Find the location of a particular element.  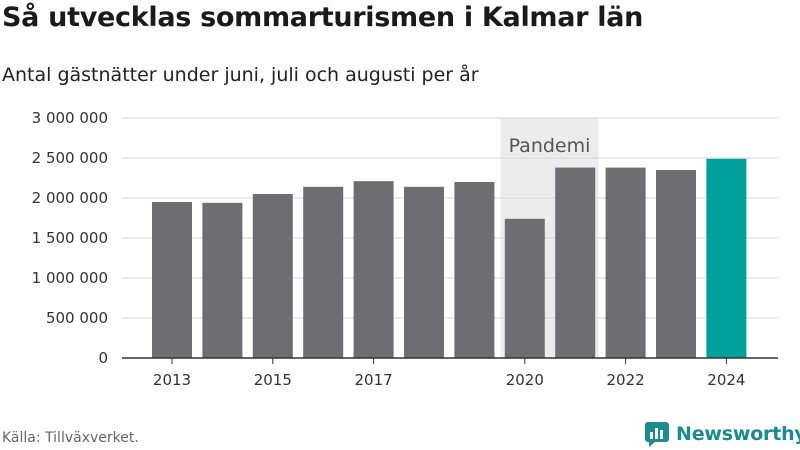

y-tick-label: 1 500 000 is located at coordinates (70, 238).